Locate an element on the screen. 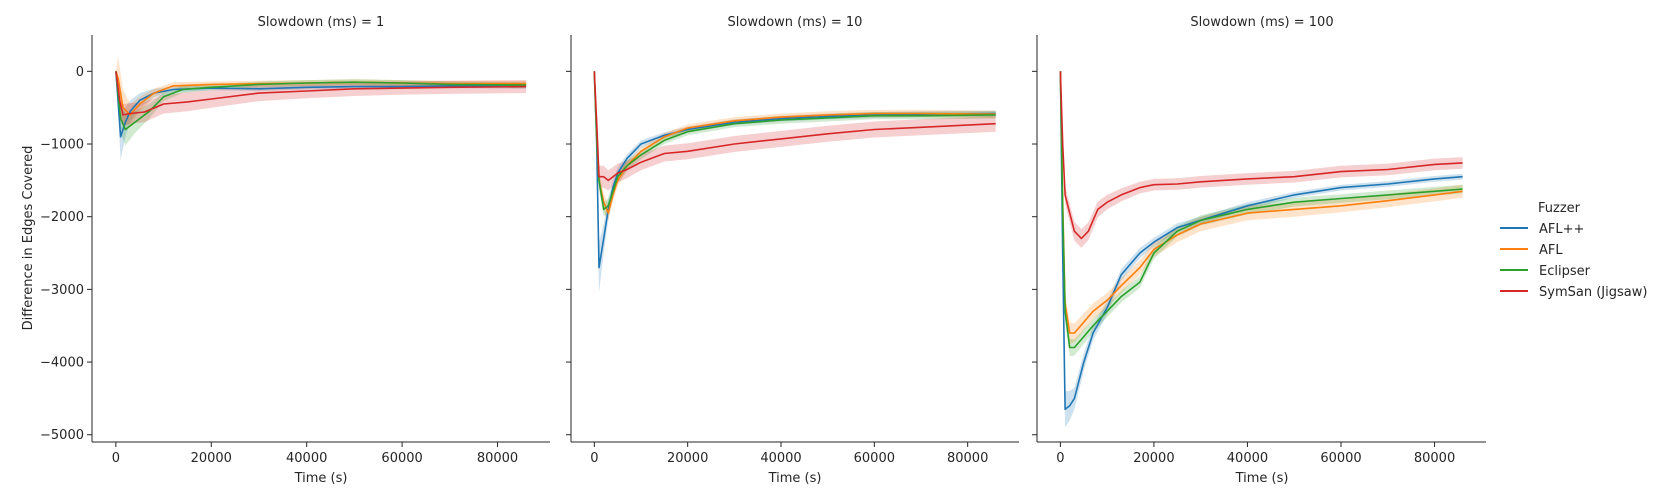 This screenshot has height=500, width=1665. legend-title: Fuzzer is located at coordinates (1559, 208).